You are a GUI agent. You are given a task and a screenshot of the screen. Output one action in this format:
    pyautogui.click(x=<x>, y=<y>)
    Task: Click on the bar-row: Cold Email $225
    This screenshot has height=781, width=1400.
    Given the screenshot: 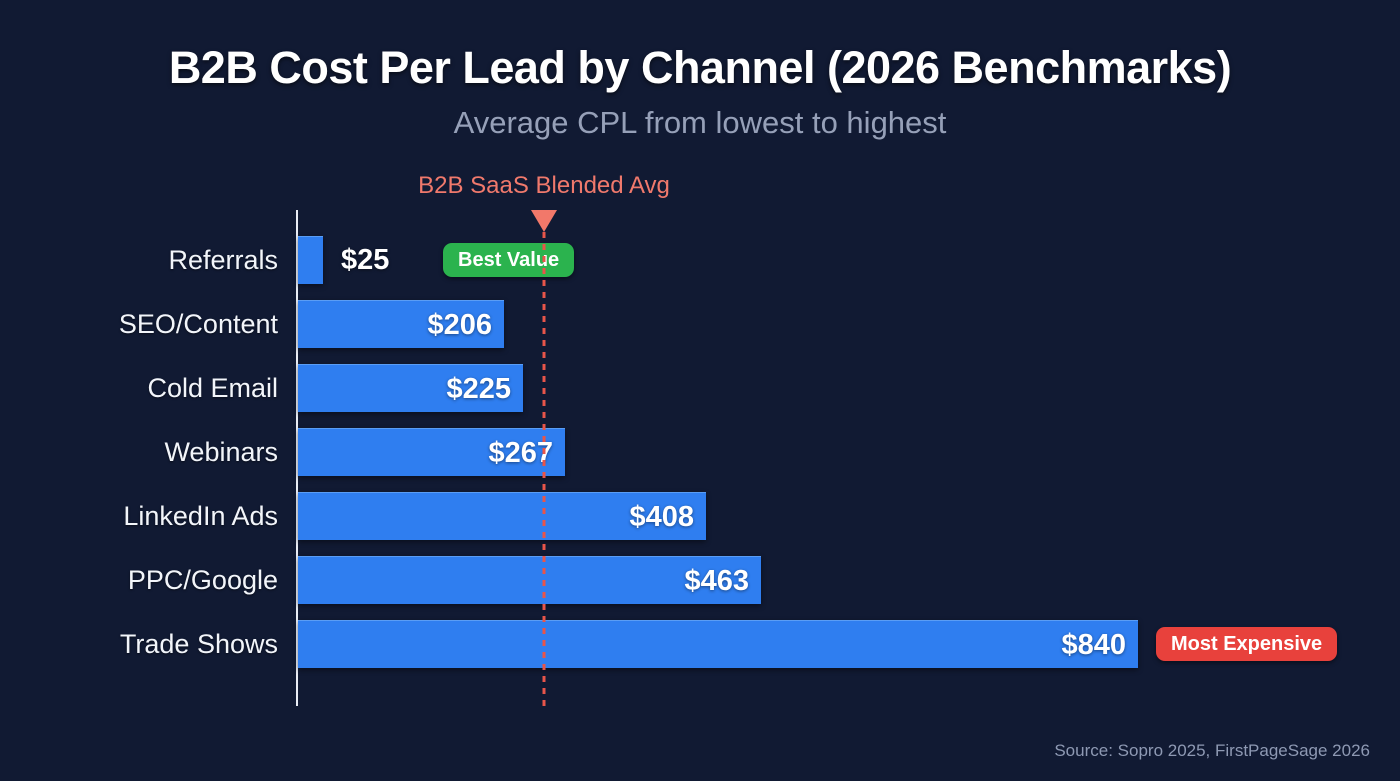 What is the action you would take?
    pyautogui.click(x=752, y=388)
    